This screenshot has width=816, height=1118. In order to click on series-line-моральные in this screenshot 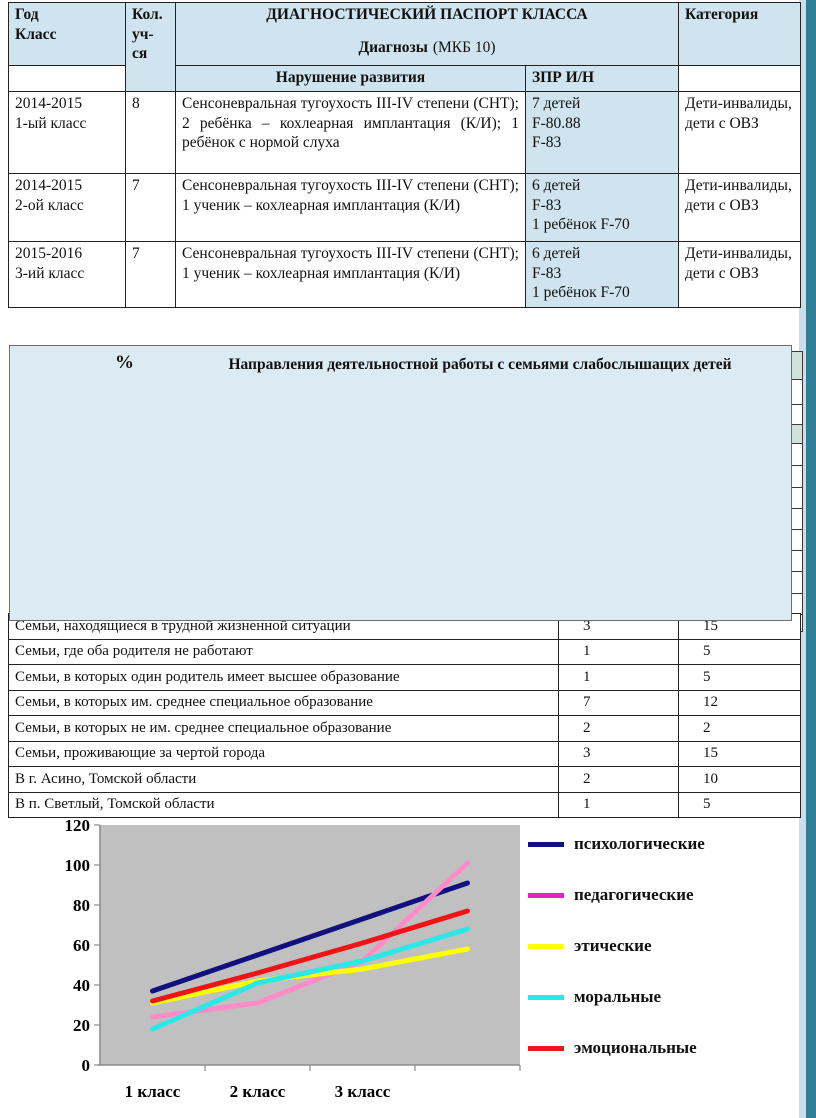, I will do `click(310, 979)`.